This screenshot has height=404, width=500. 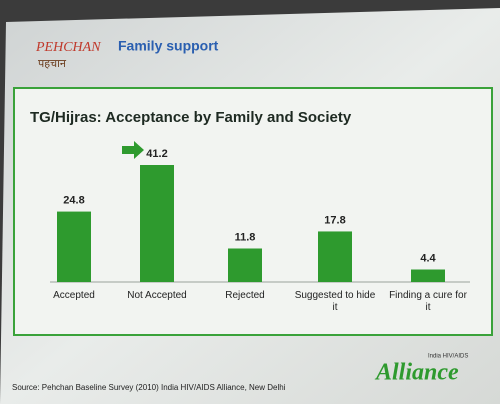 I want to click on highlight-arrow, so click(x=133, y=150).